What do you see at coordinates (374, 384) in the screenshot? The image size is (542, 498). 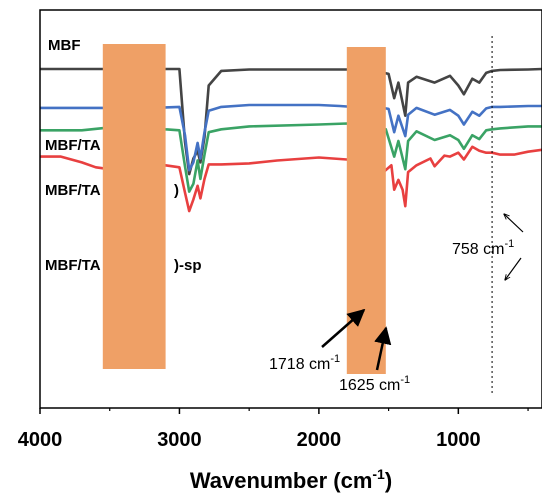 I see `annotation-1625: 1625 cm-1` at bounding box center [374, 384].